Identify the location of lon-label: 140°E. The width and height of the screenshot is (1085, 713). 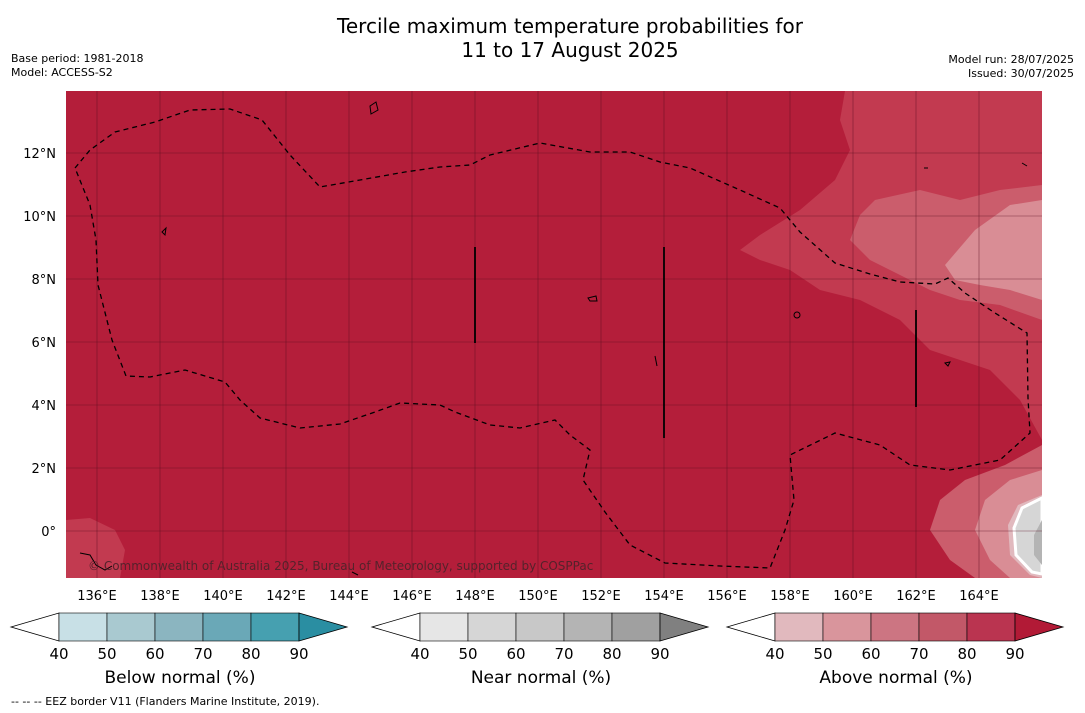
(223, 596).